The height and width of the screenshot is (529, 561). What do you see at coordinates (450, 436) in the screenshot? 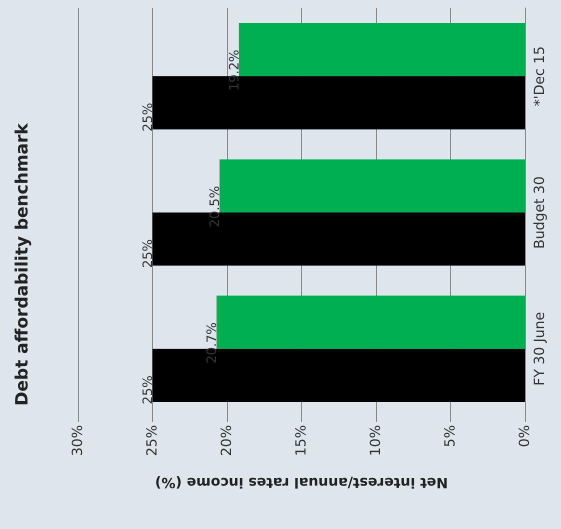
I see `x-tick-label: 5%` at bounding box center [450, 436].